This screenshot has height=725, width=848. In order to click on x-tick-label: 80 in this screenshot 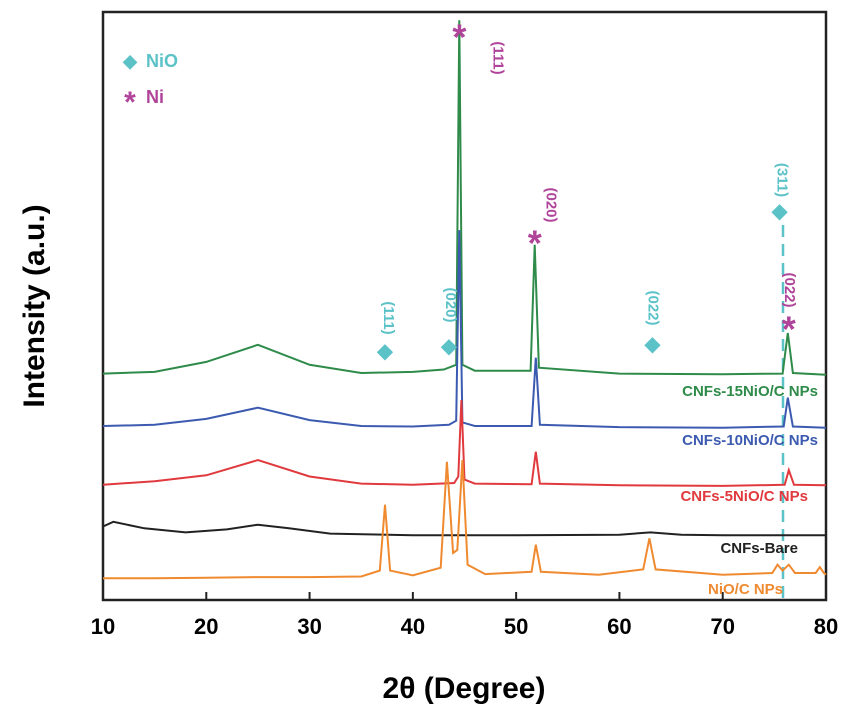, I will do `click(826, 626)`.